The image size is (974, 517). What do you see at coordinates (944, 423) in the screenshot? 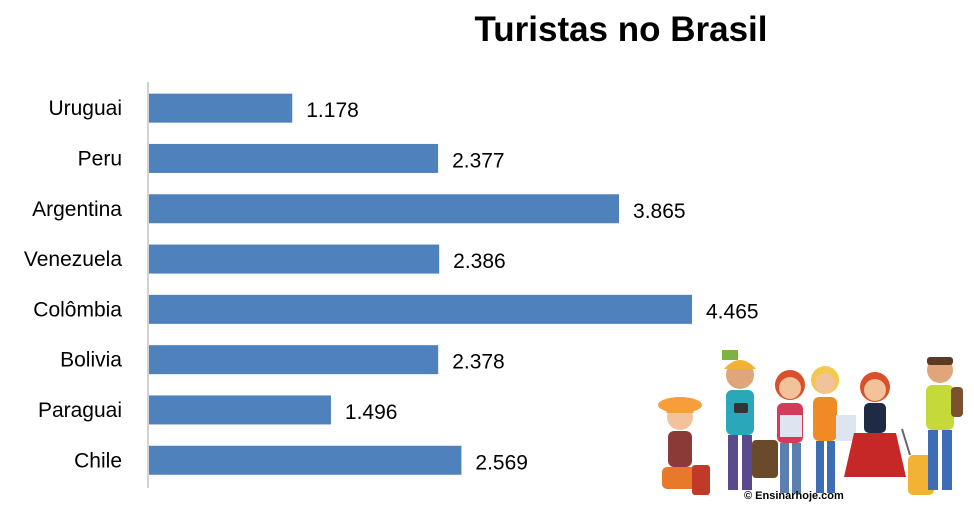
I see `tourist-6-icon` at bounding box center [944, 423].